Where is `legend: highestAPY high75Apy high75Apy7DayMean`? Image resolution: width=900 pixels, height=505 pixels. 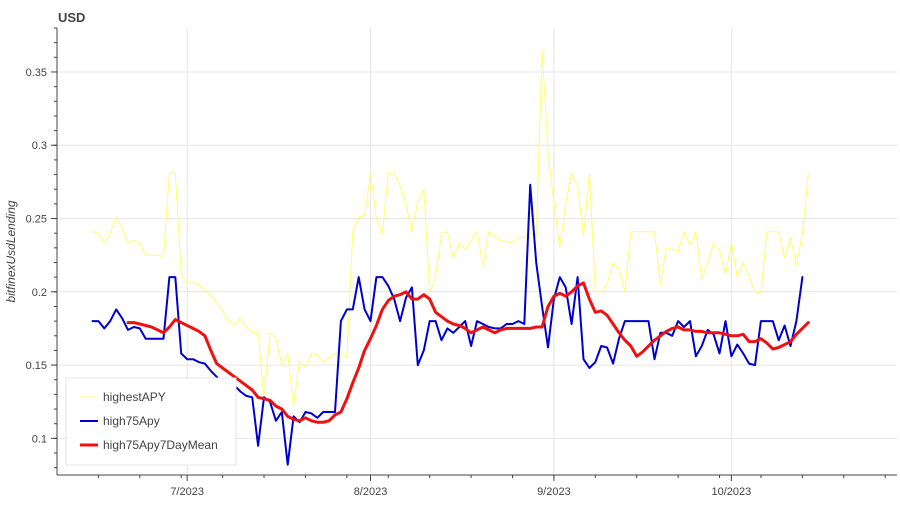
legend: highestAPY high75Apy high75Apy7DayMean is located at coordinates (151, 421).